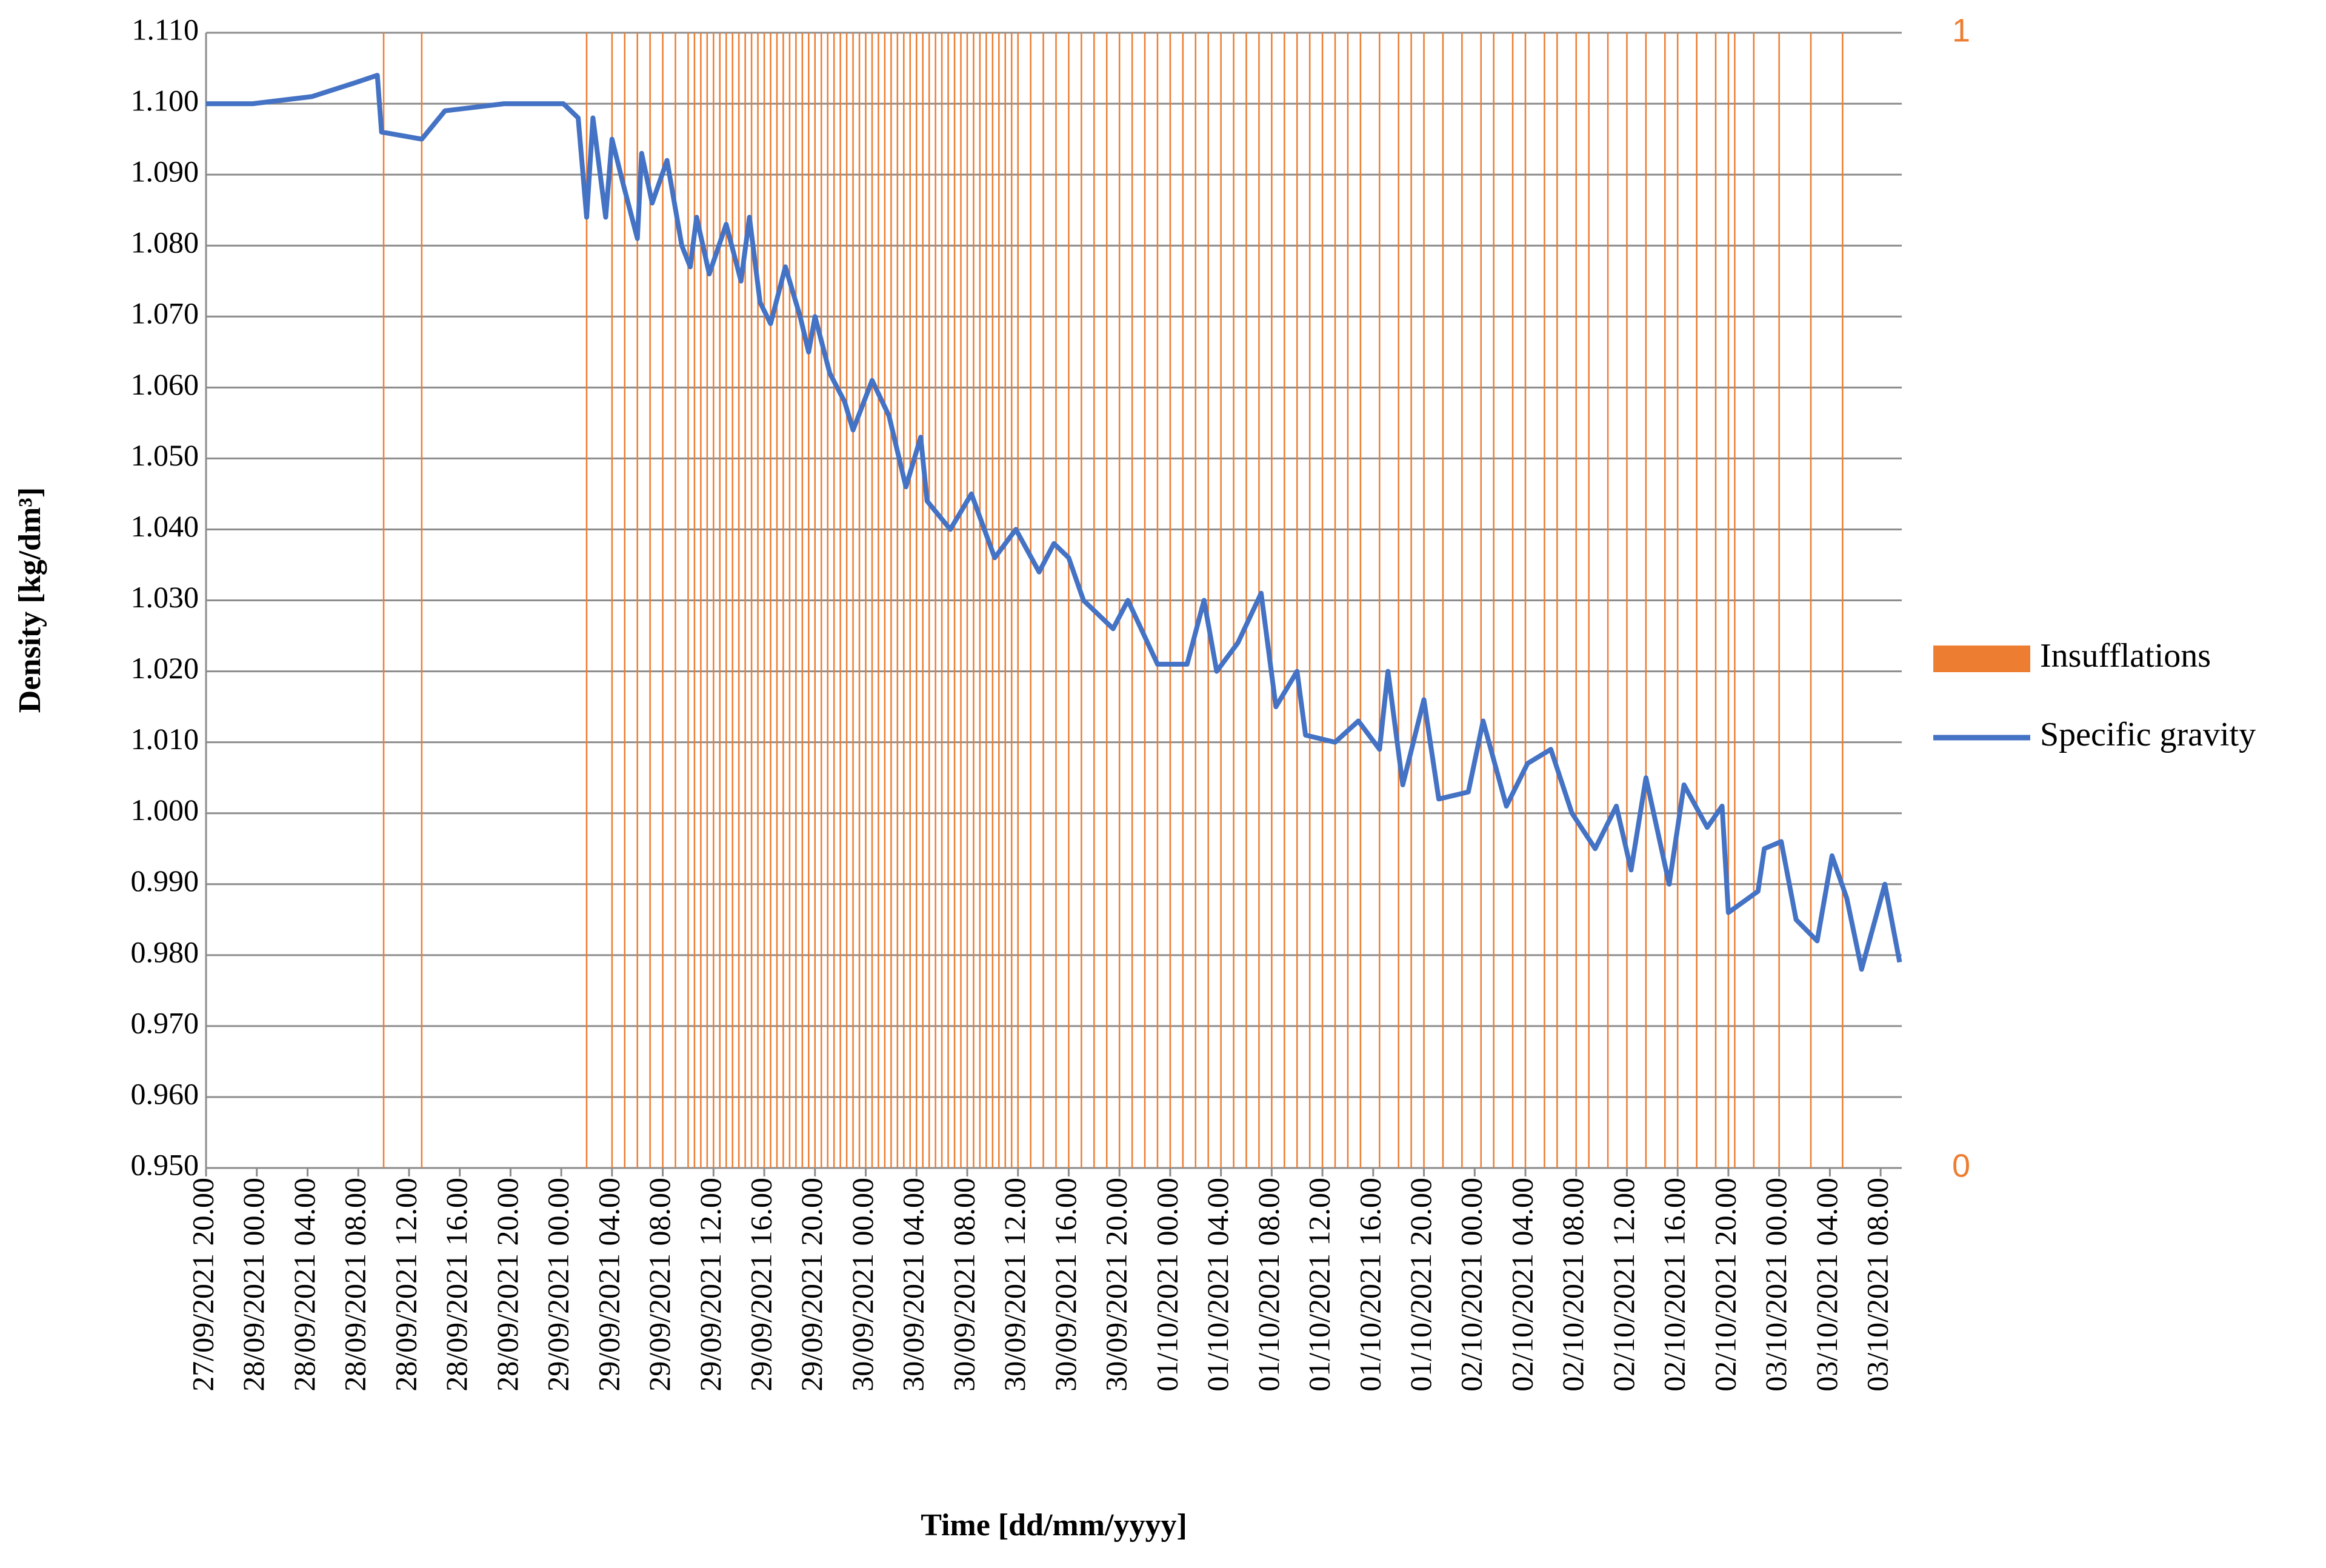  I want to click on x-tick-label: 28/09/2021 16.00, so click(456, 1285).